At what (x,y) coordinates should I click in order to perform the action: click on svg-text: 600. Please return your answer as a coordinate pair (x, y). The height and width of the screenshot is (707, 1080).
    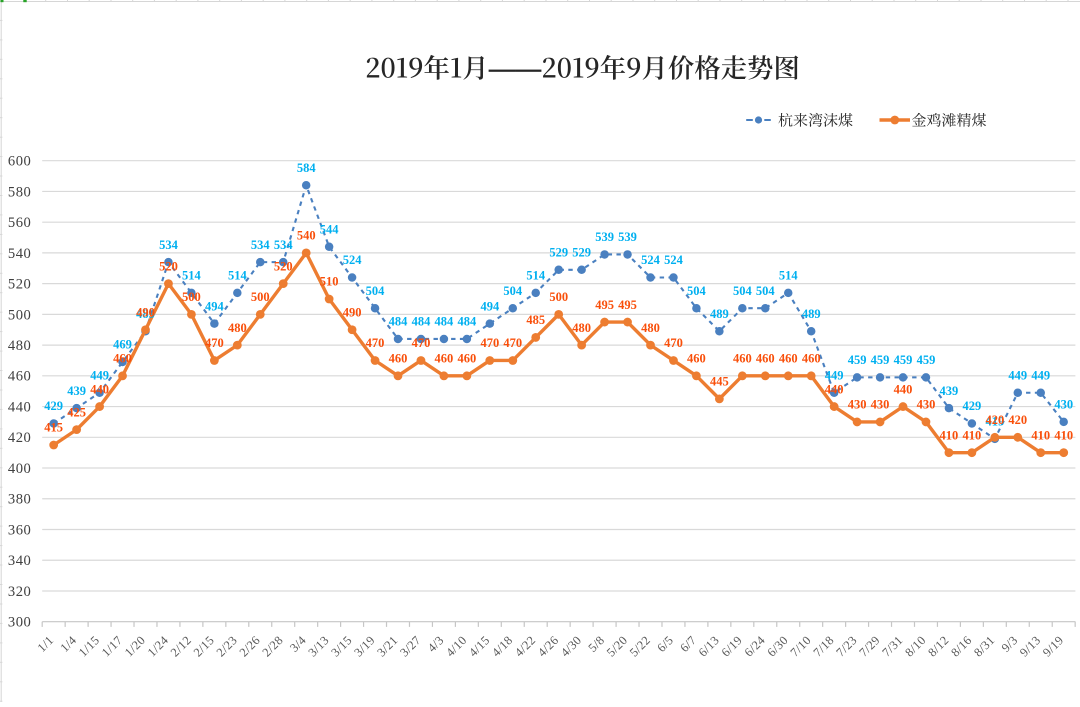
    Looking at the image, I should click on (19, 162).